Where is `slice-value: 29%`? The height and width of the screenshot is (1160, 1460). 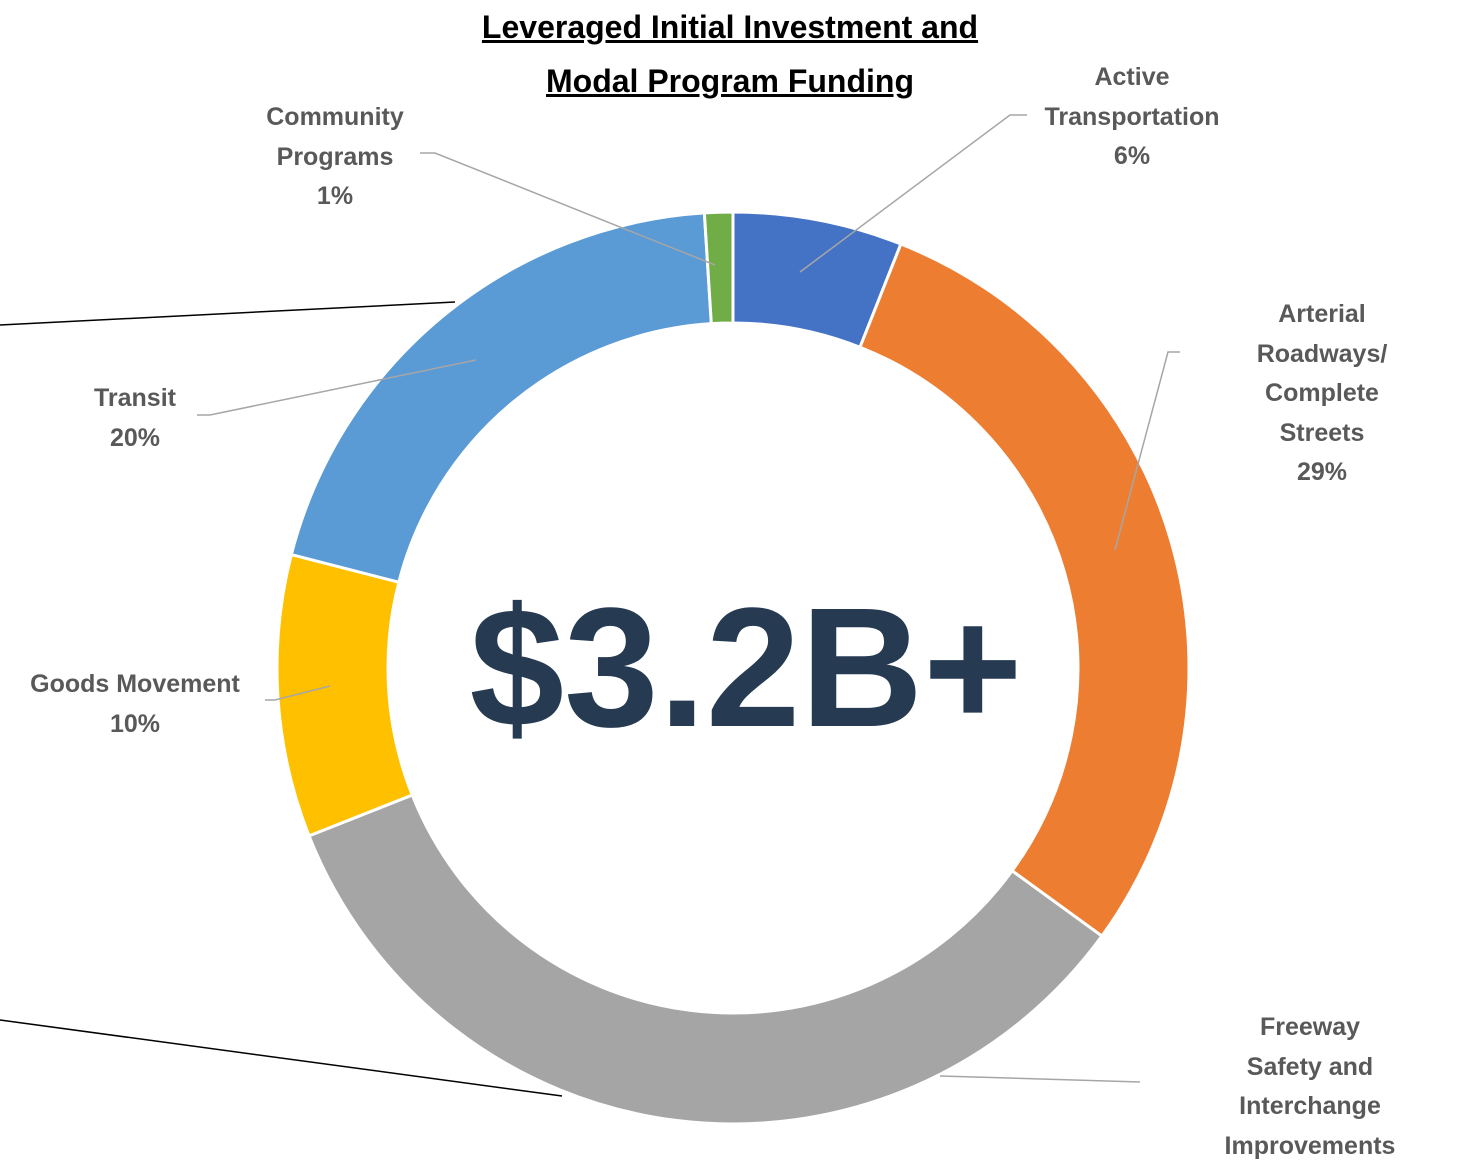 slice-value: 29% is located at coordinates (1322, 472).